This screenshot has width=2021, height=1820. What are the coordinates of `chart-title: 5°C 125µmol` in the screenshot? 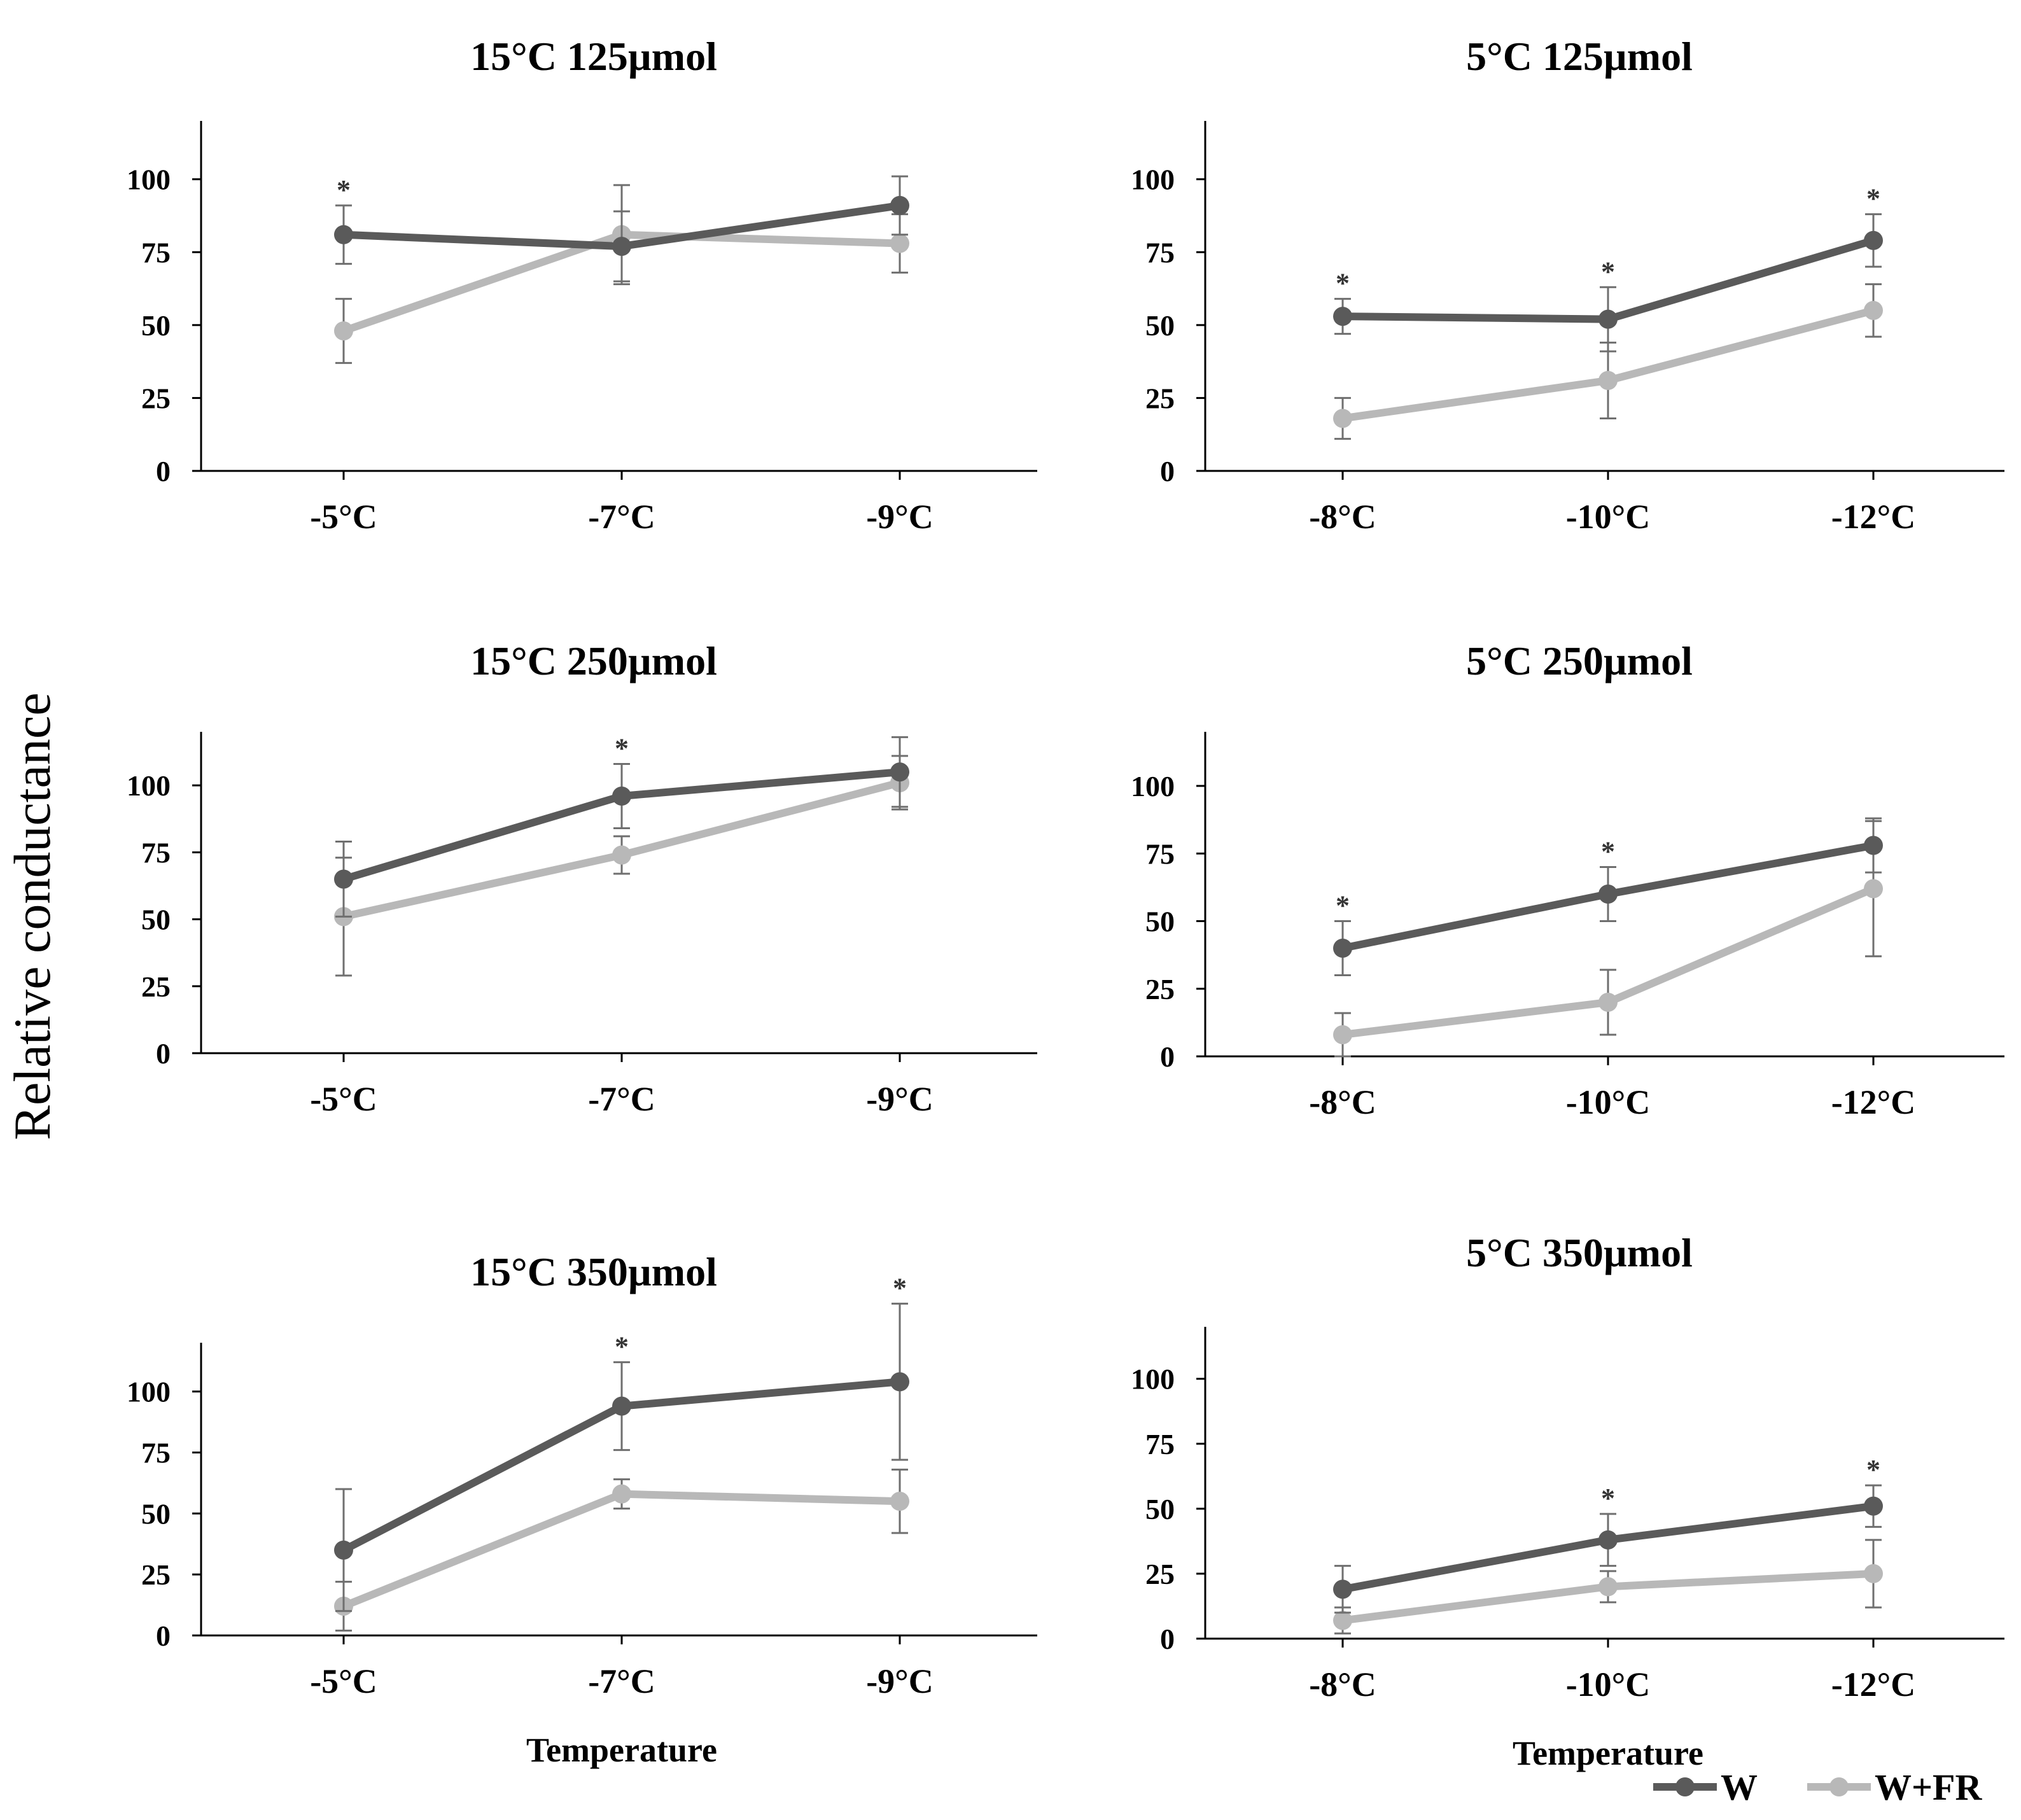 It's located at (1580, 56).